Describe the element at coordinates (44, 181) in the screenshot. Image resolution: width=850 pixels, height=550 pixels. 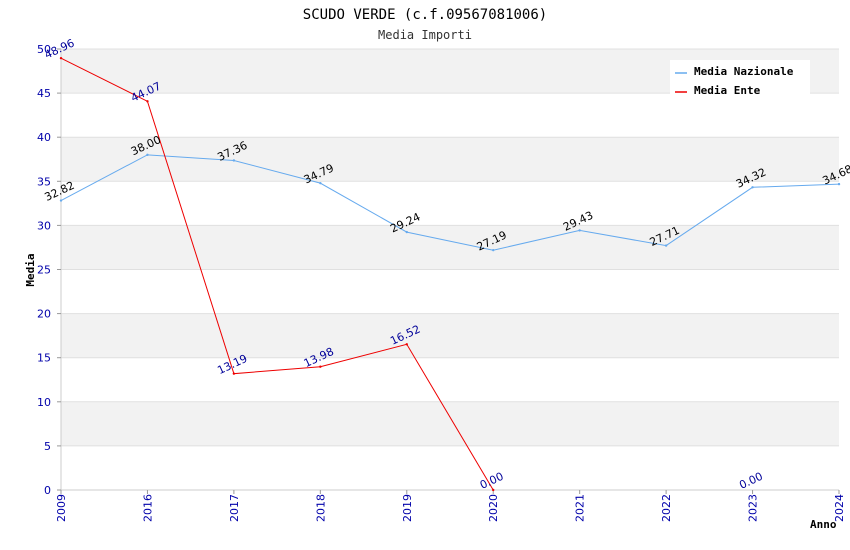
I see `y-tick-label: 35` at that location.